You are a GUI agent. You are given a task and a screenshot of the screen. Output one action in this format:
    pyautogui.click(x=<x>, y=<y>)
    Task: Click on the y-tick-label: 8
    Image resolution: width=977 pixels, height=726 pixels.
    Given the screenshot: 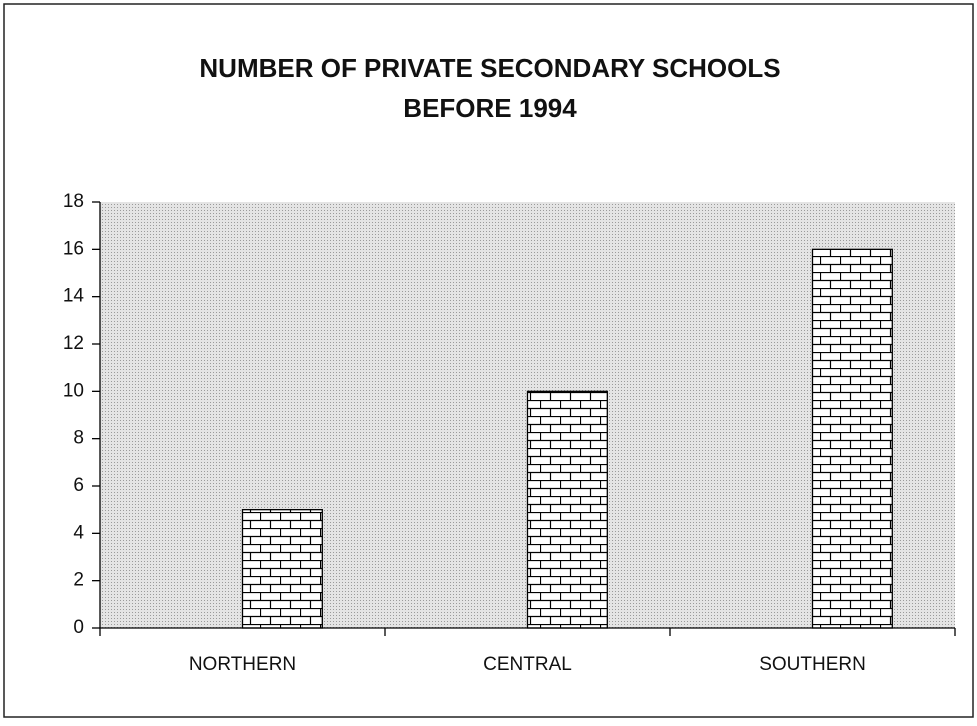 What is the action you would take?
    pyautogui.click(x=78, y=438)
    